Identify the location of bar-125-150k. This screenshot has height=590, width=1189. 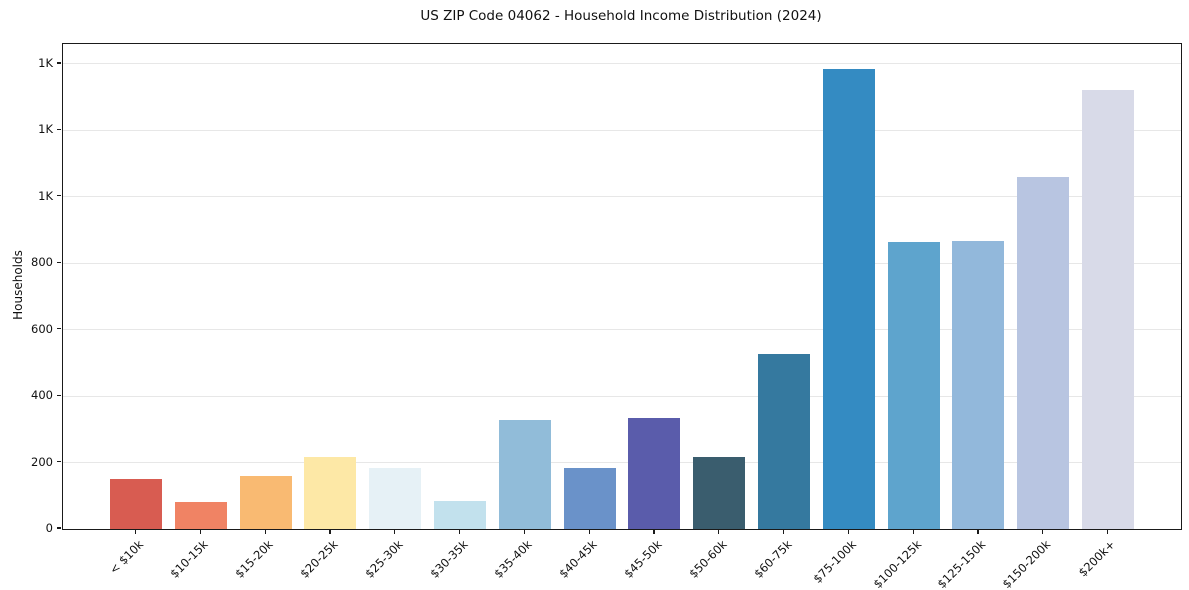
(978, 385).